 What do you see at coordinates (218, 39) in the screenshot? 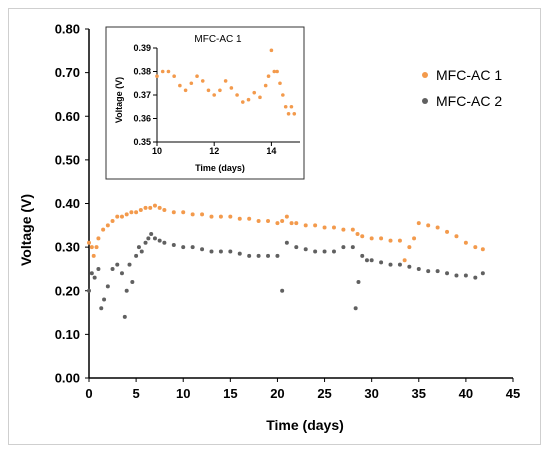
I see `inset-title: MFC-AC 1` at bounding box center [218, 39].